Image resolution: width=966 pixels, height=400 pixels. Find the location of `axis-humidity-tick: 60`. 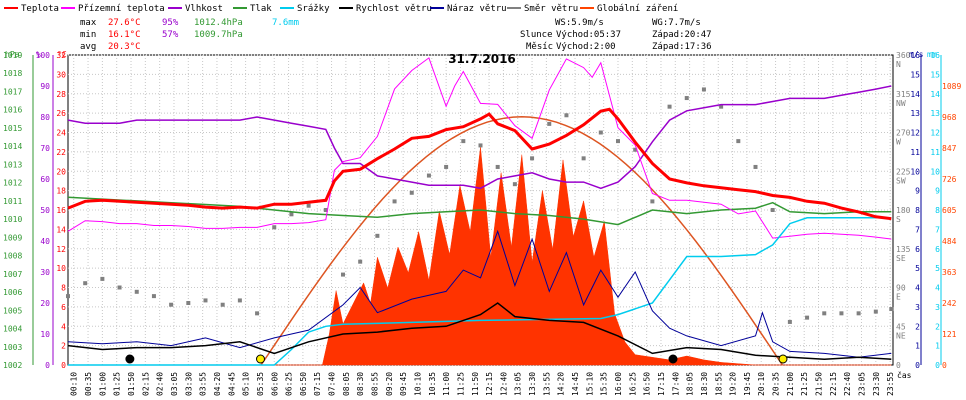

axis-humidity-tick: 60 is located at coordinates (45, 179).